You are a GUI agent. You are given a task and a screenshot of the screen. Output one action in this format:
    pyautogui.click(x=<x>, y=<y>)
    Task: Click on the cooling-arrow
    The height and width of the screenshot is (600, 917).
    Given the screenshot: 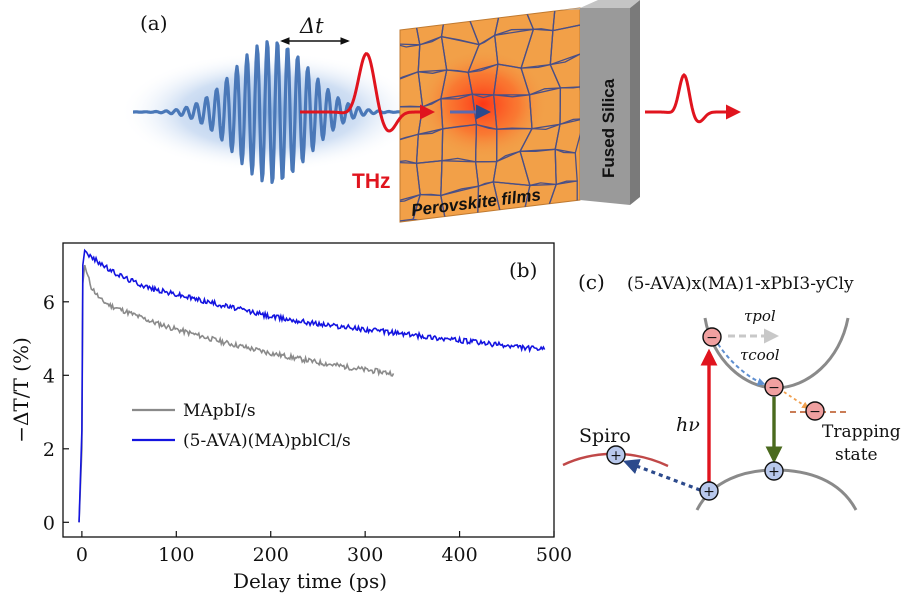 What is the action you would take?
    pyautogui.click(x=741, y=364)
    